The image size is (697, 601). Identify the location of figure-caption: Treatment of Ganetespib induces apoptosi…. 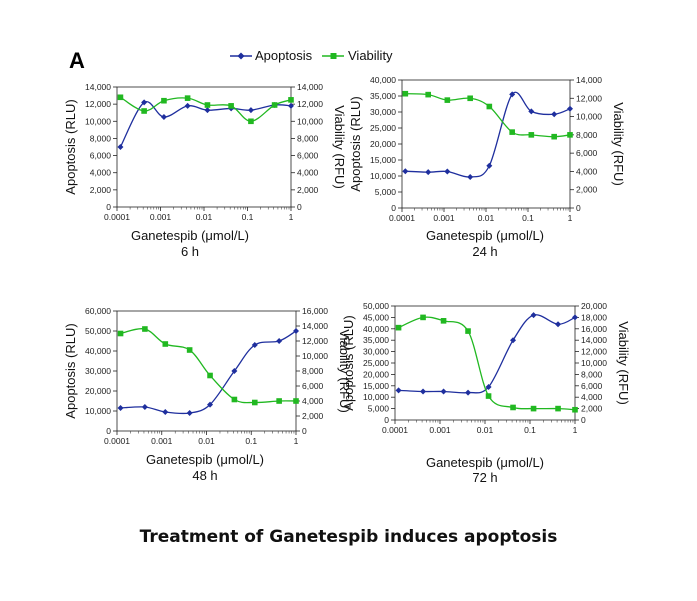
(348, 537).